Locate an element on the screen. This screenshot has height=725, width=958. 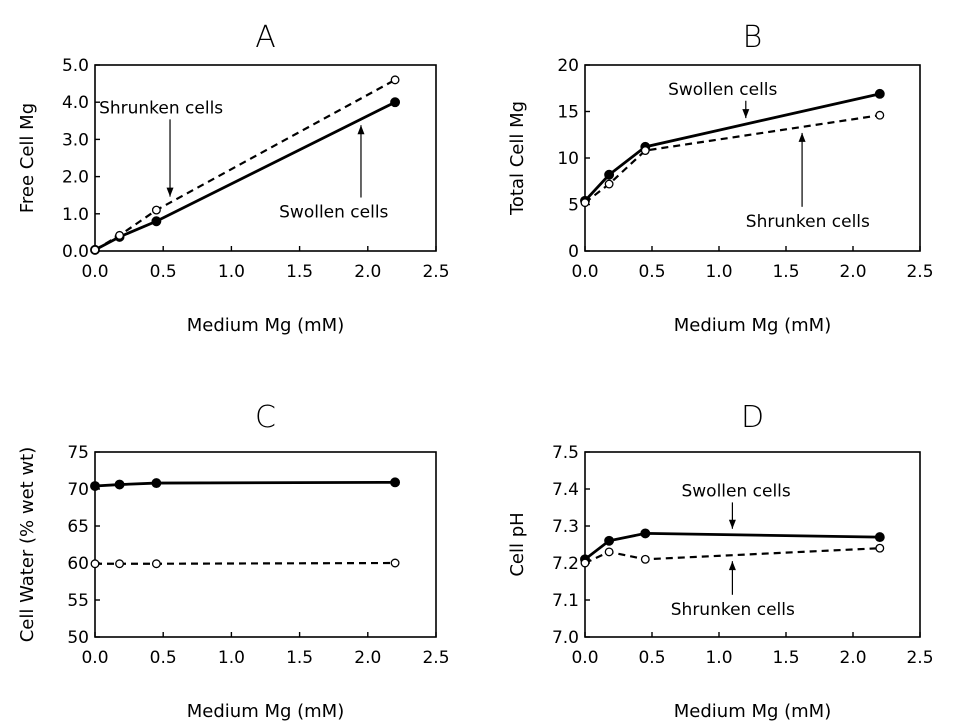
panel-c-title: C is located at coordinates (265, 417).